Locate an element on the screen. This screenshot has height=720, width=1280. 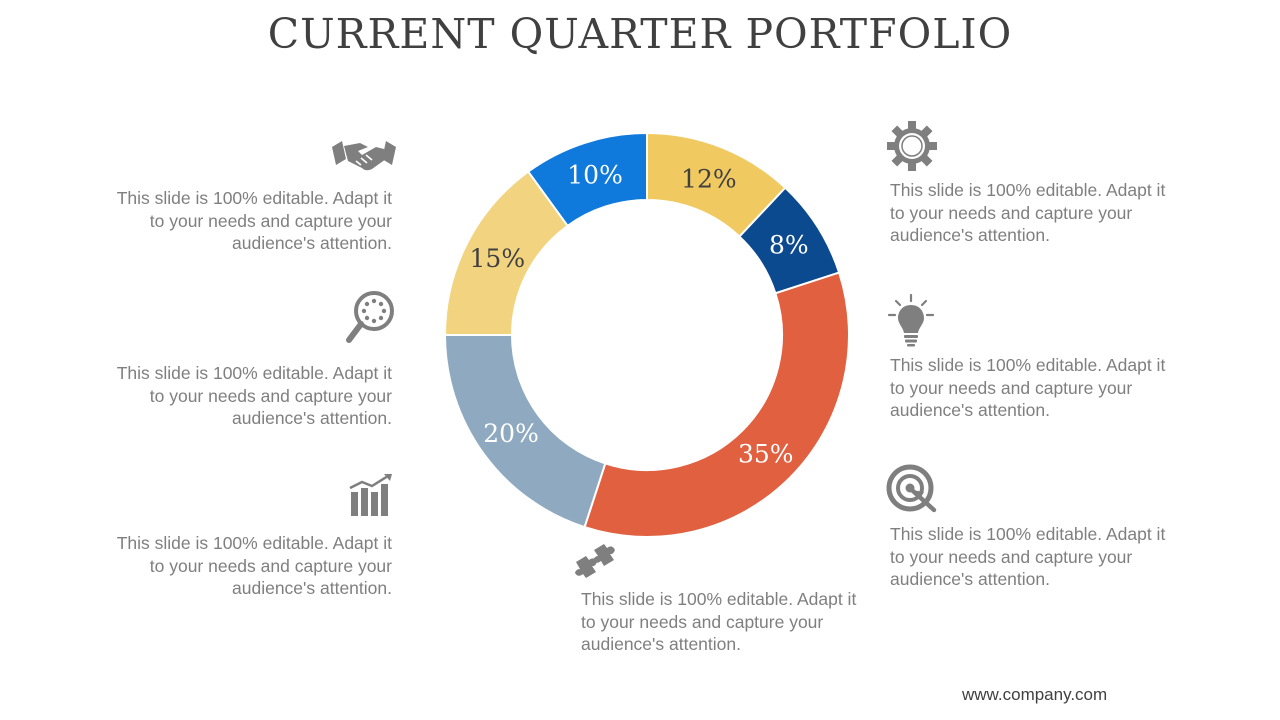
puzzle-icon is located at coordinates (595, 561).